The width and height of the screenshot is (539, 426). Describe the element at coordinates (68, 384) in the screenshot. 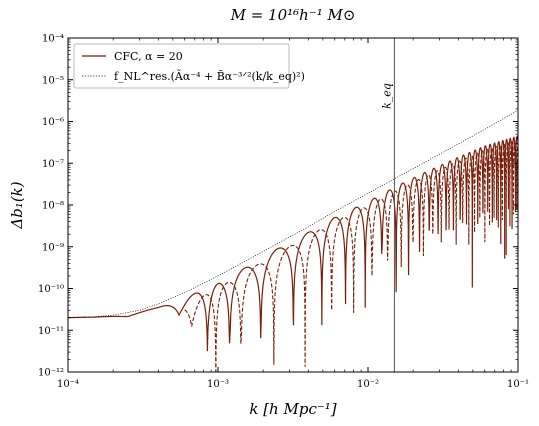

I see `x-tick-label: 10⁻⁴` at that location.